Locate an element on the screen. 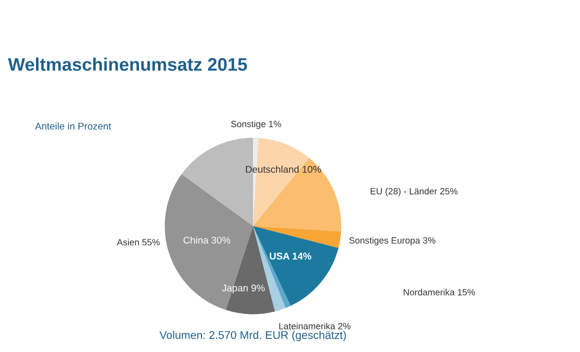 This screenshot has height=352, width=580. slice-label: Deutschland 10% is located at coordinates (284, 169).